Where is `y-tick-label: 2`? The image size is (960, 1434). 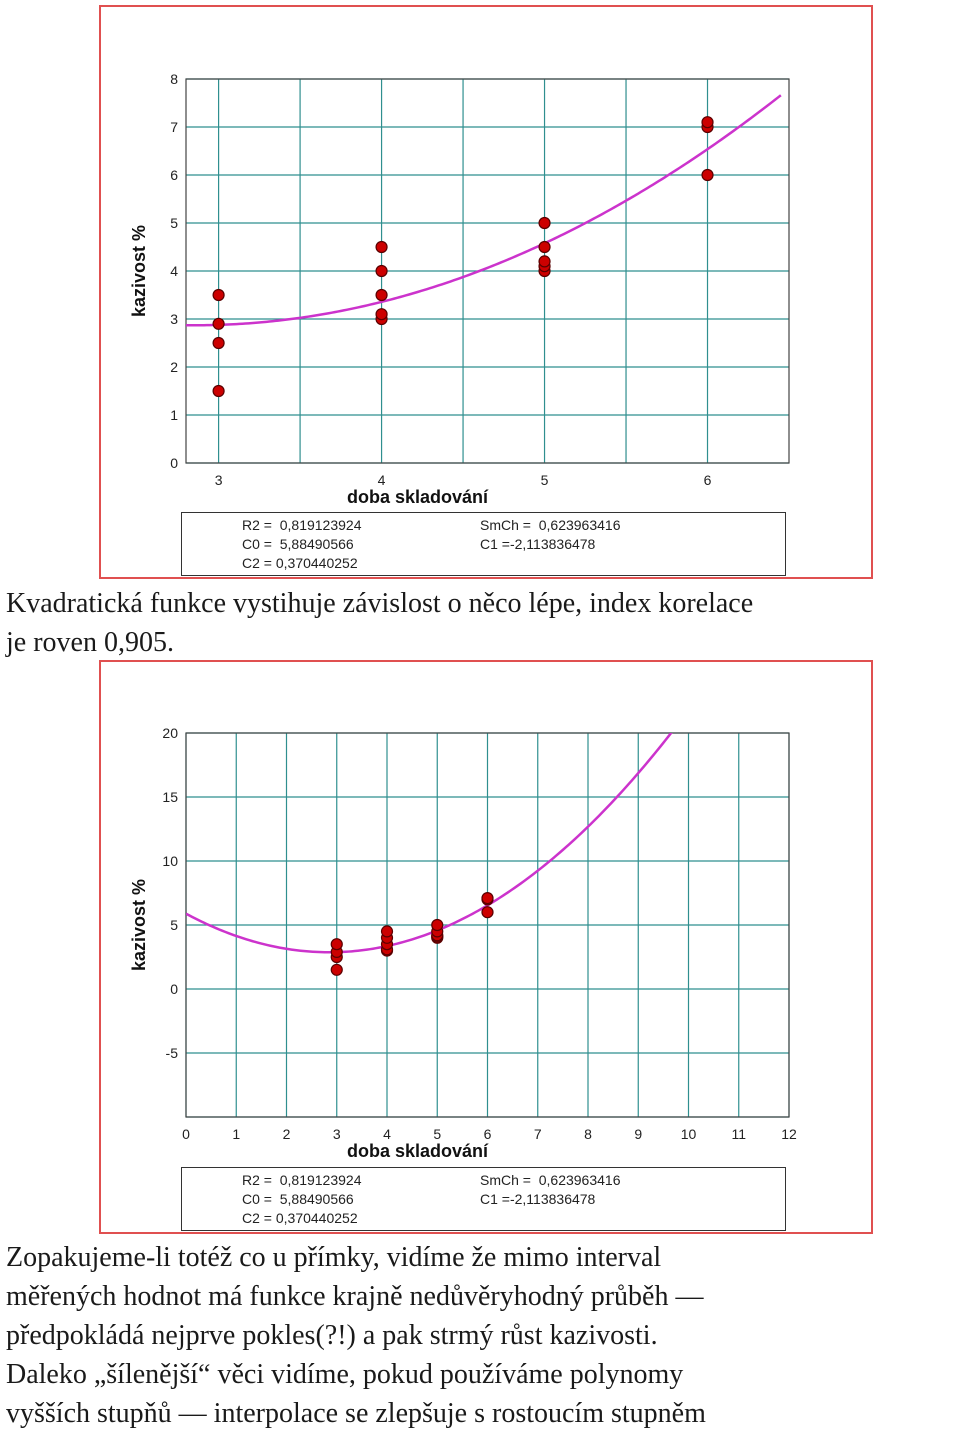
y-tick-label: 2 is located at coordinates (174, 367).